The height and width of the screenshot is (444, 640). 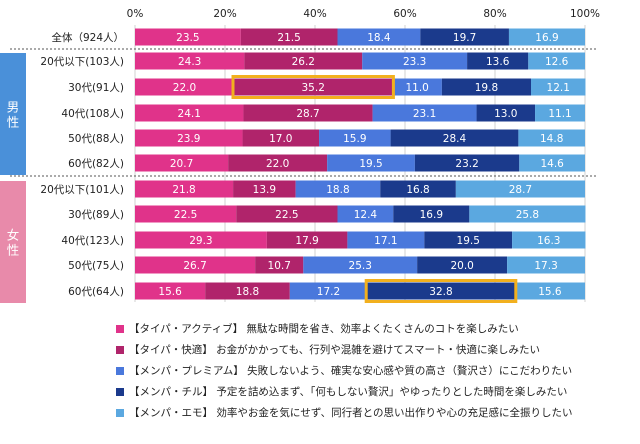 I want to click on category-label: 60代(82人), so click(x=96, y=164).